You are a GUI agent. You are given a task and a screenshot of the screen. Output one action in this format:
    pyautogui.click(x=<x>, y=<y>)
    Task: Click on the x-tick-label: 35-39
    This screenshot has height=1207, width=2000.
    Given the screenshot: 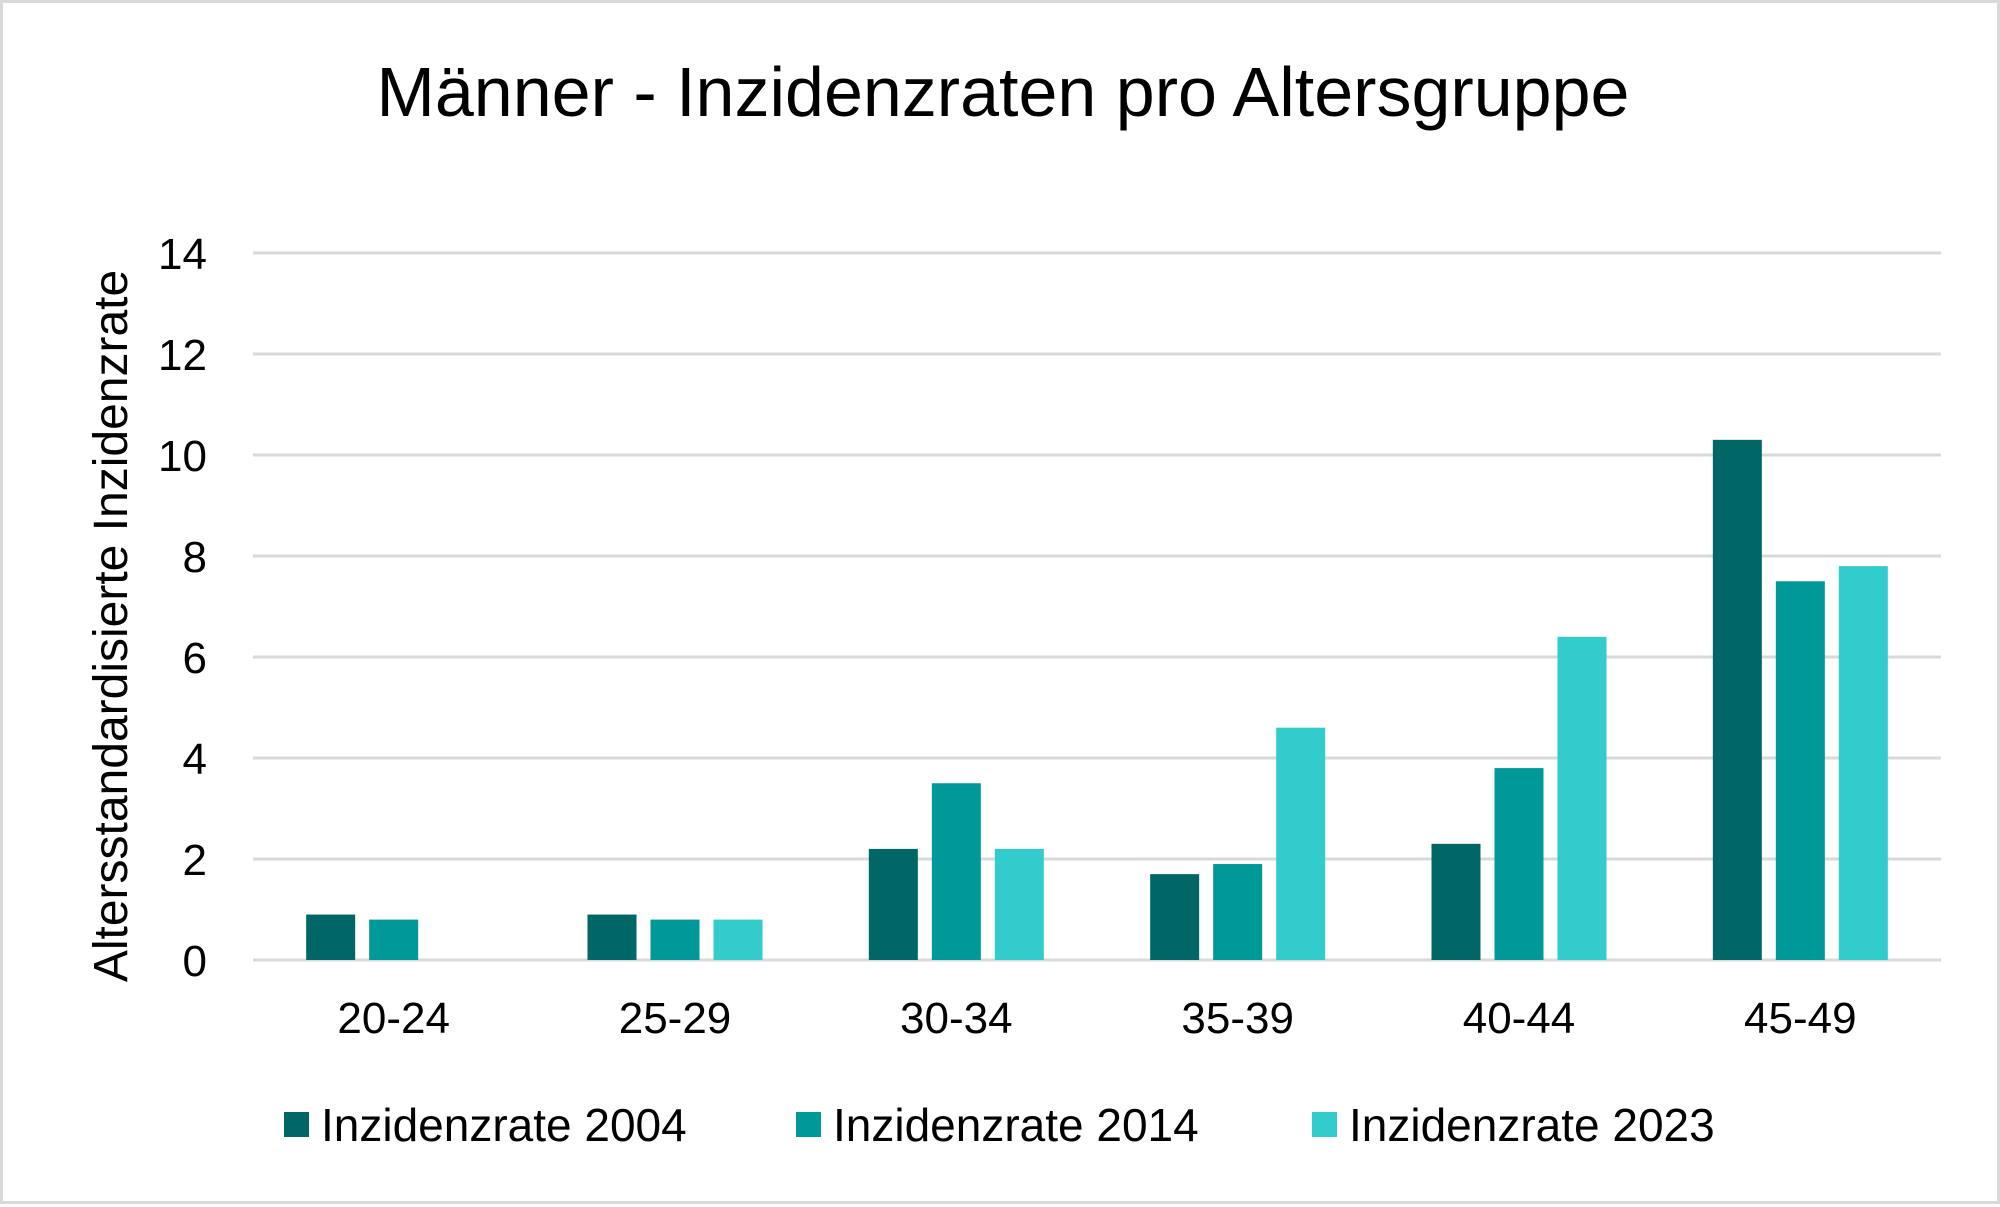 What is the action you would take?
    pyautogui.click(x=1237, y=1018)
    